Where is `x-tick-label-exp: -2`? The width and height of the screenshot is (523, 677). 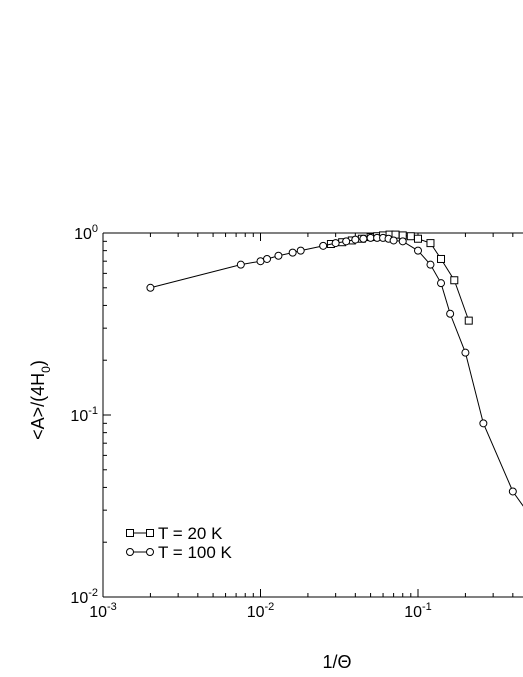
x-tick-label-exp: -2 is located at coordinates (270, 607).